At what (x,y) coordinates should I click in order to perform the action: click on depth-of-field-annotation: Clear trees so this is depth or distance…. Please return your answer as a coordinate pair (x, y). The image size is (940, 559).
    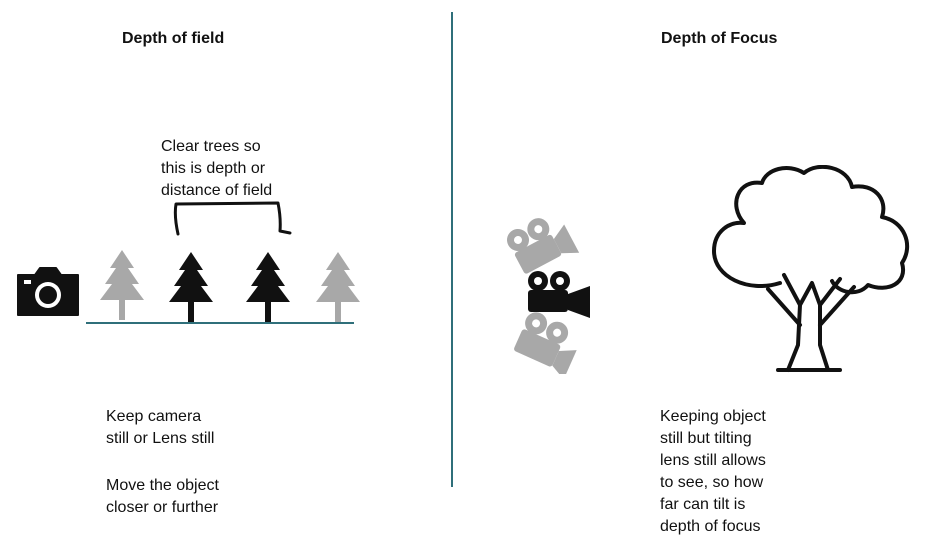
    Looking at the image, I should click on (217, 168).